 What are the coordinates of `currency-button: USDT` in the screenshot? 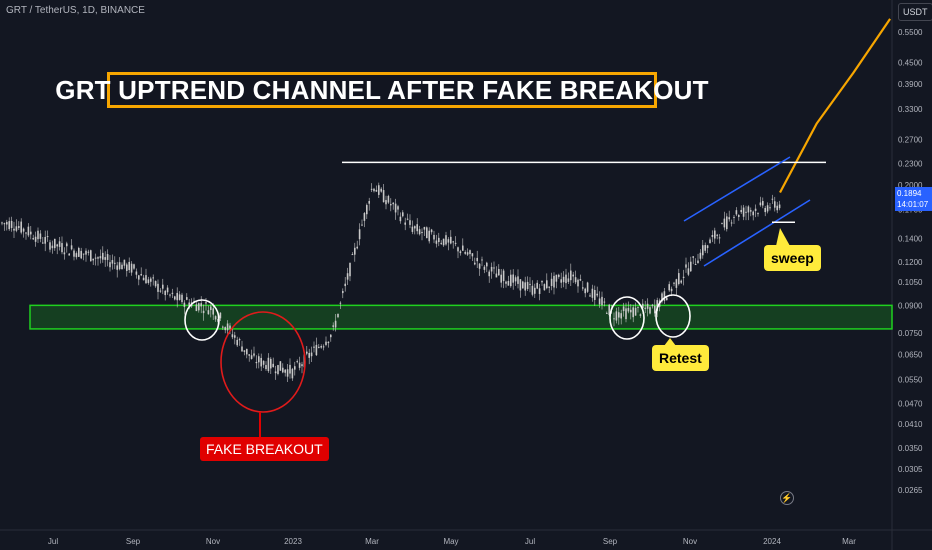 It's located at (915, 12).